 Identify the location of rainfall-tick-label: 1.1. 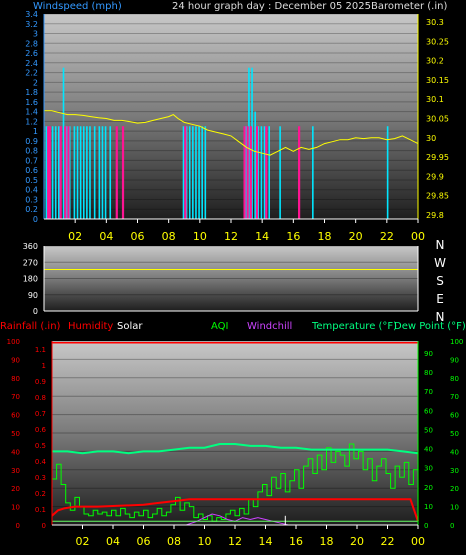
(40, 350).